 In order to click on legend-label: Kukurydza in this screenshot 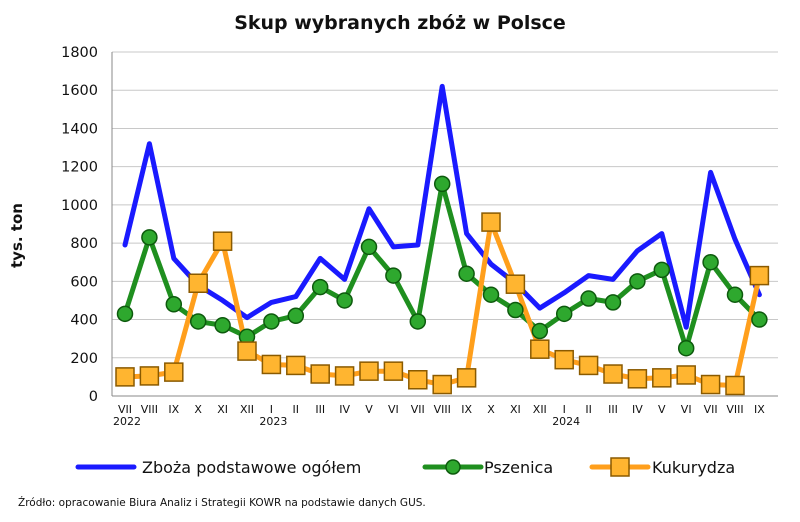, I will do `click(693, 467)`.